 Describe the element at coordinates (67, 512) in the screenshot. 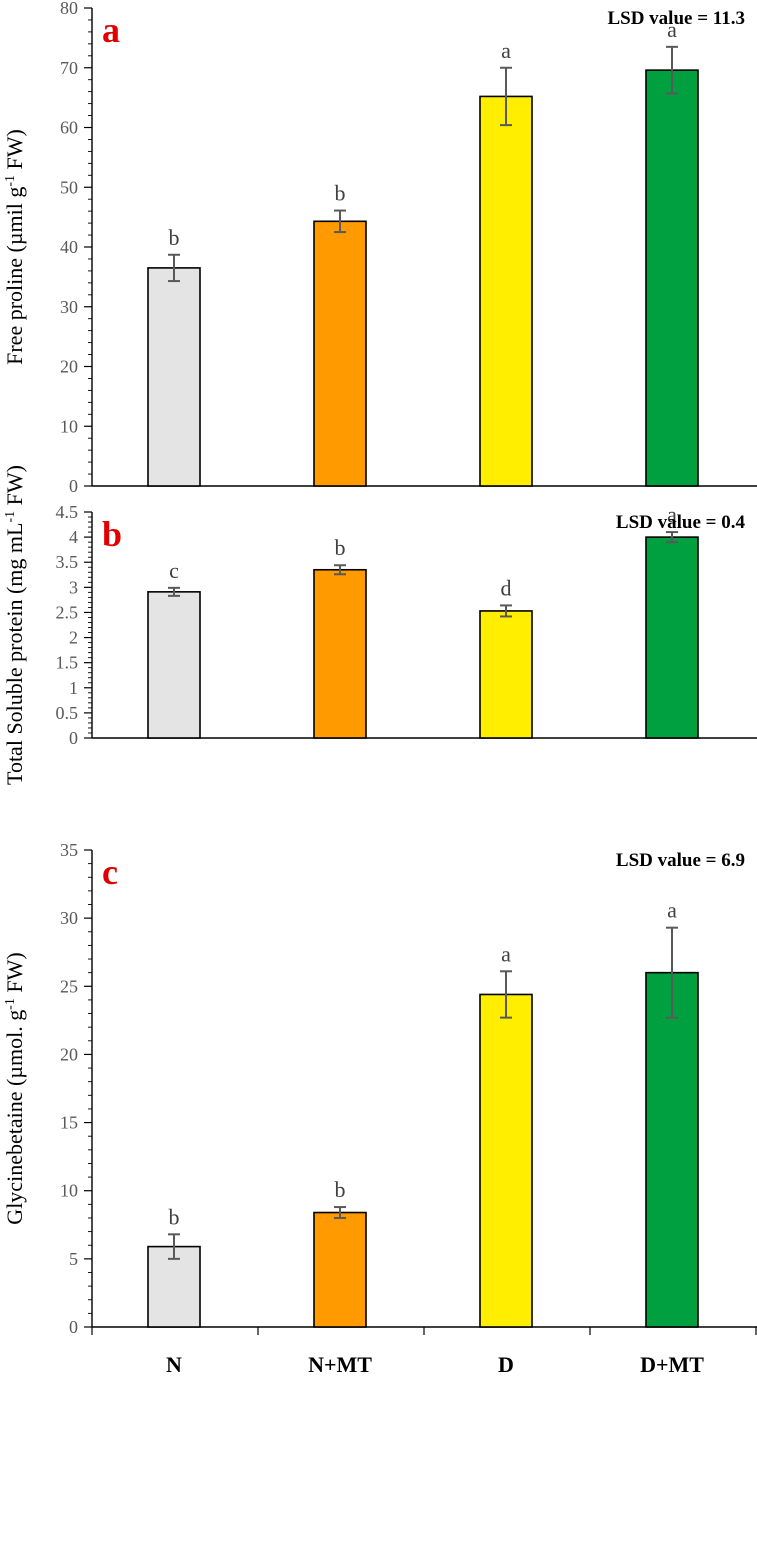

I see `y-tick-label: 4.5` at that location.